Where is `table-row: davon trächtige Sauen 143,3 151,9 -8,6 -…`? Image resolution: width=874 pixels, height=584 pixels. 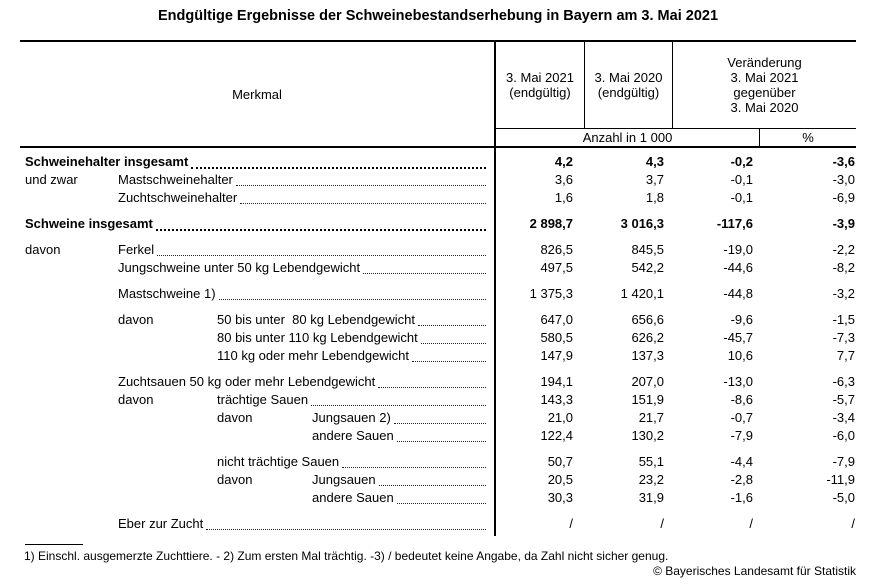 table-row: davon trächtige Sauen 143,3 151,9 -8,6 -… is located at coordinates (438, 400).